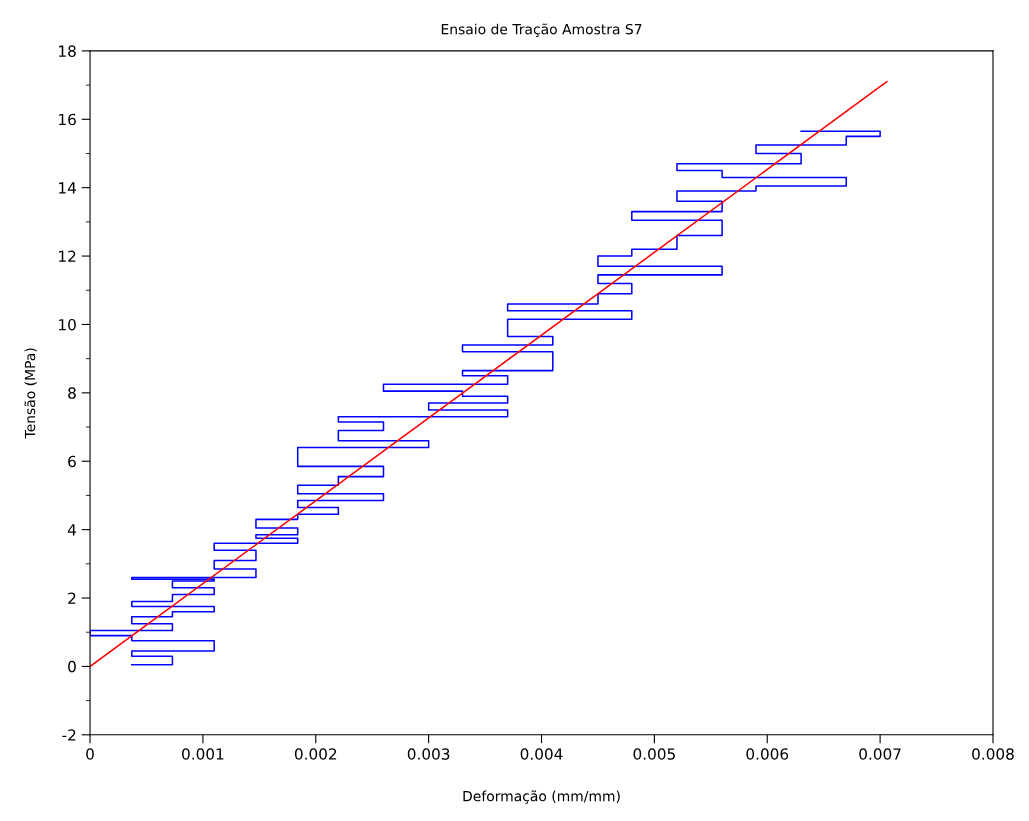 The height and width of the screenshot is (821, 1029). Describe the element at coordinates (203, 754) in the screenshot. I see `x-tick-label: 0.001` at that location.